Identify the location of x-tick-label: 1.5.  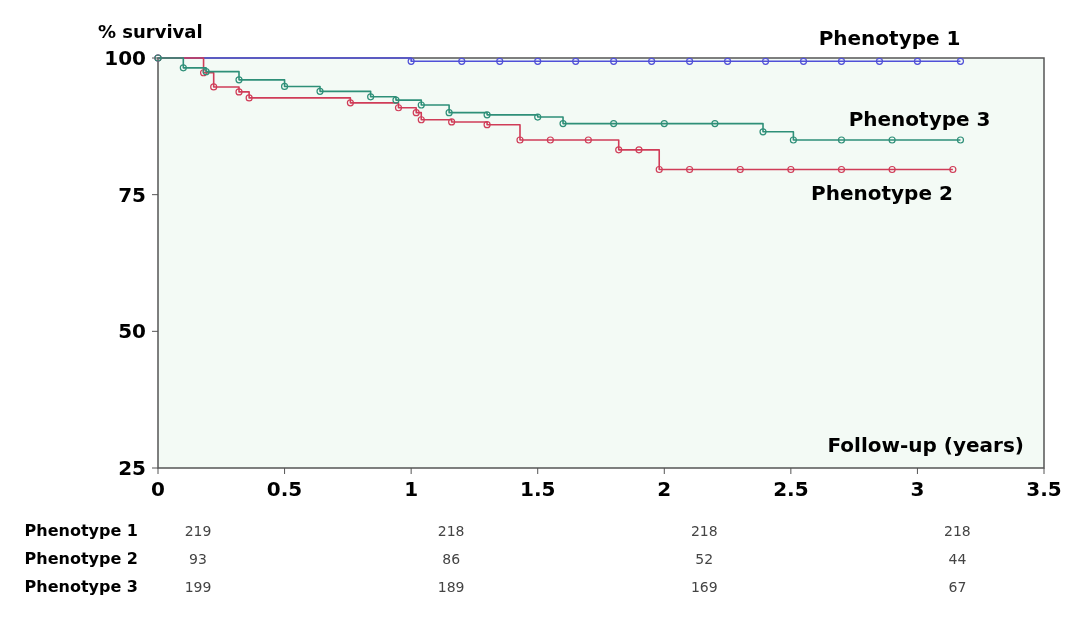
(538, 489).